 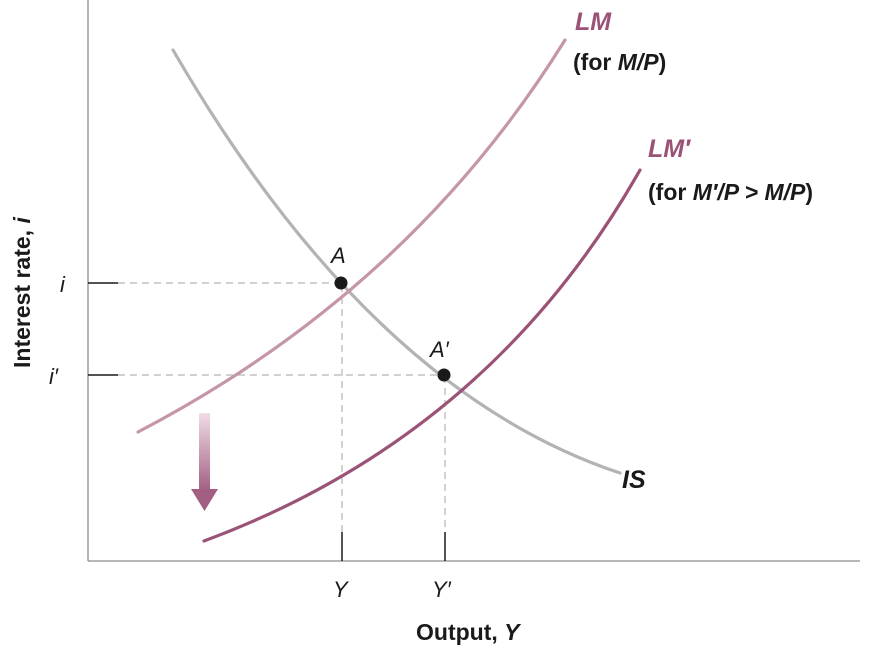 I want to click on lm-note: (for M/P), so click(x=619, y=62).